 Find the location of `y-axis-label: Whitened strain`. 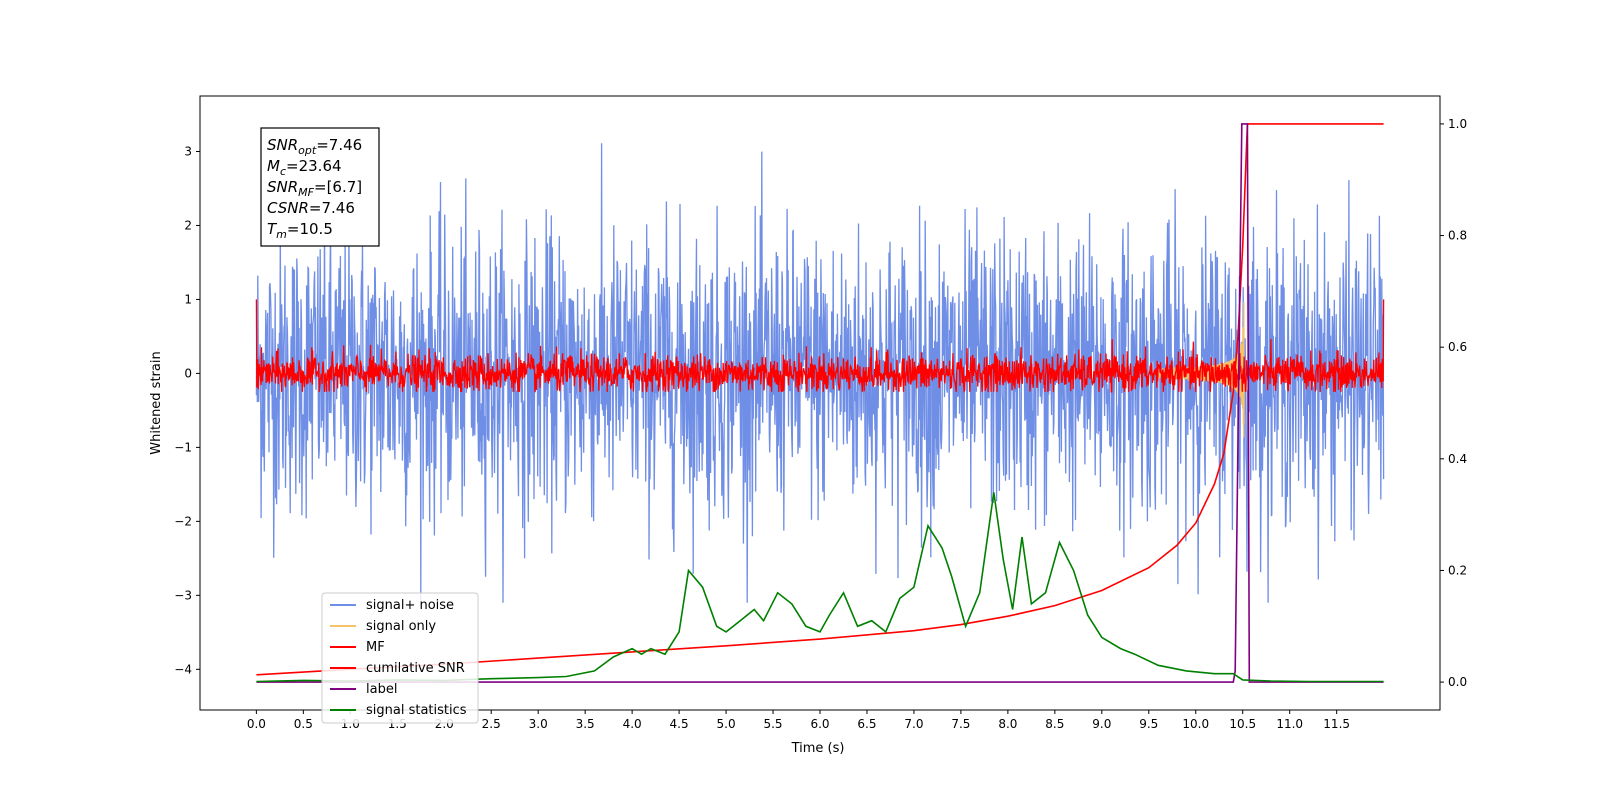

y-axis-label: Whitened strain is located at coordinates (156, 402).